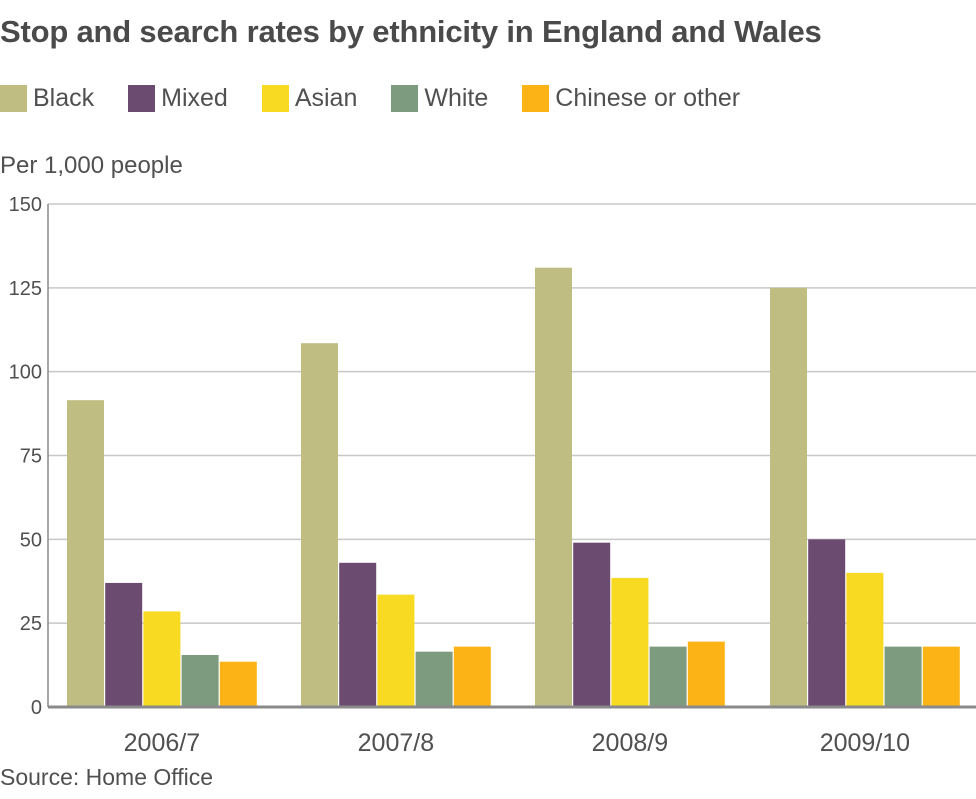  I want to click on legend-swatch-chinese-or-other, so click(536, 98).